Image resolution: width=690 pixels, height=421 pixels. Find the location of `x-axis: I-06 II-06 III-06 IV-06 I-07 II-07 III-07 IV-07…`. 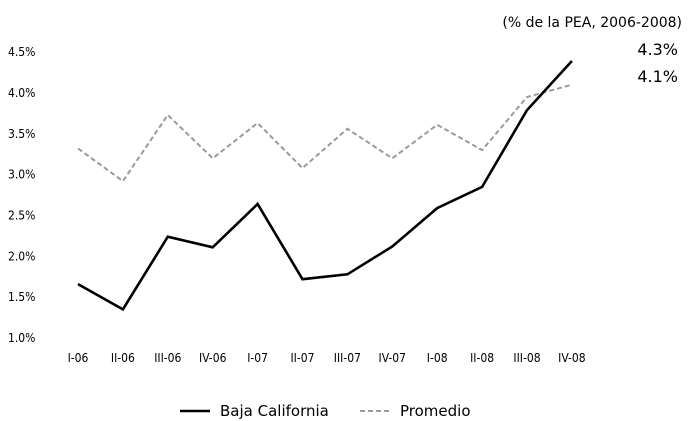

x-axis: I-06 II-06 III-06 IV-06 I-07 II-07 III-07 IV-07… is located at coordinates (327, 358).